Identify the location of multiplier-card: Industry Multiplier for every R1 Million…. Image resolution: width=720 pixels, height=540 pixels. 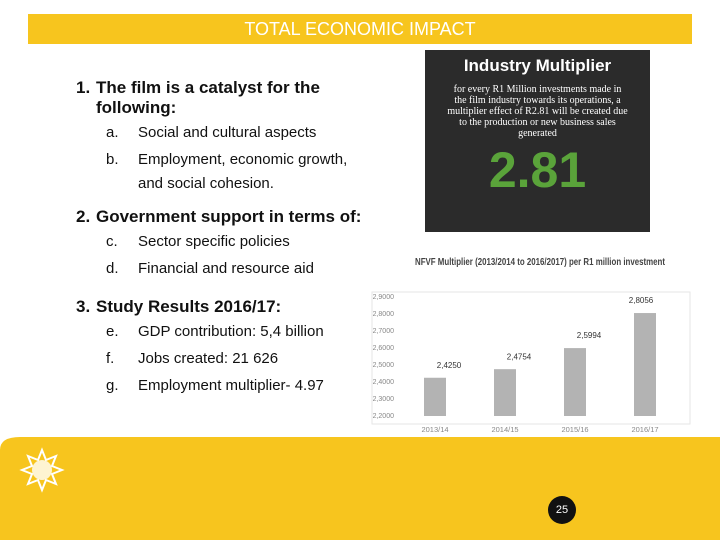
(537, 141).